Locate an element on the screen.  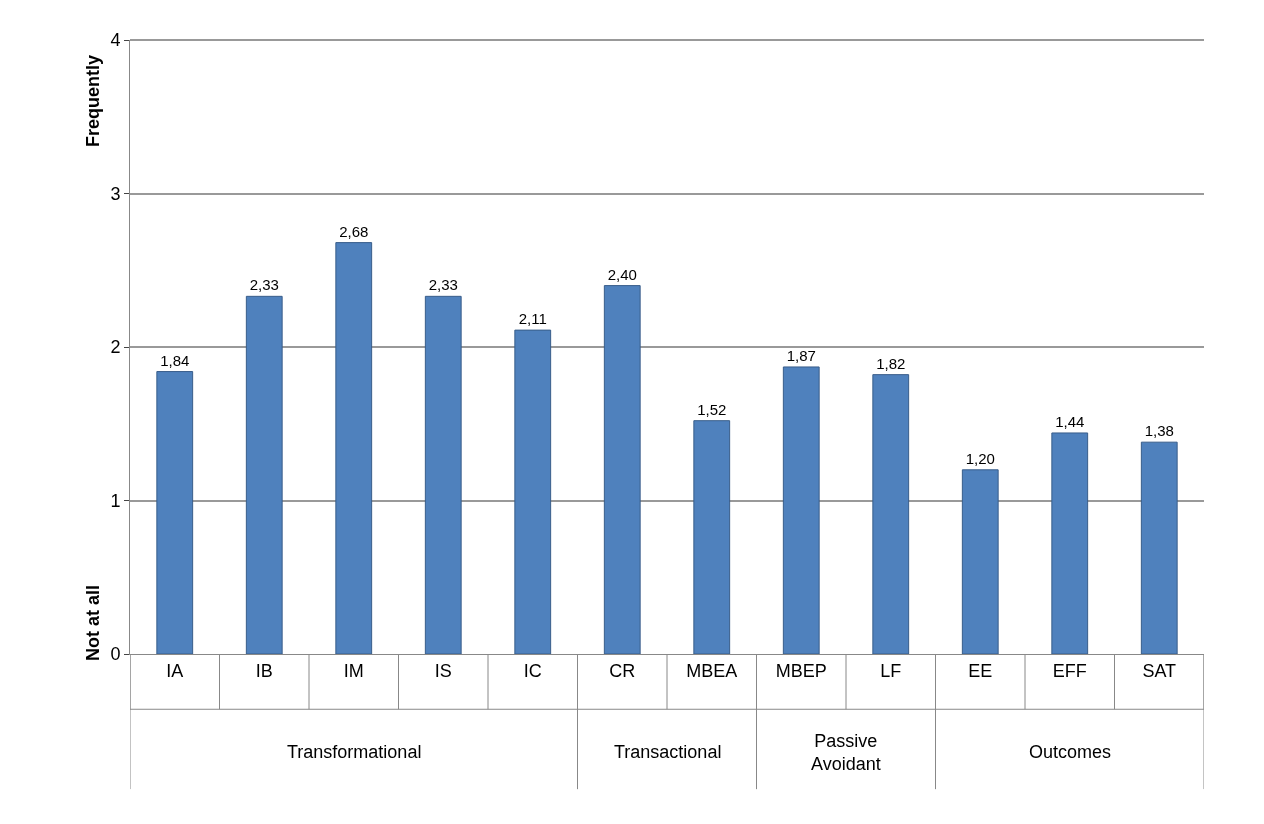
x-tick-label: IS is located at coordinates (443, 670).